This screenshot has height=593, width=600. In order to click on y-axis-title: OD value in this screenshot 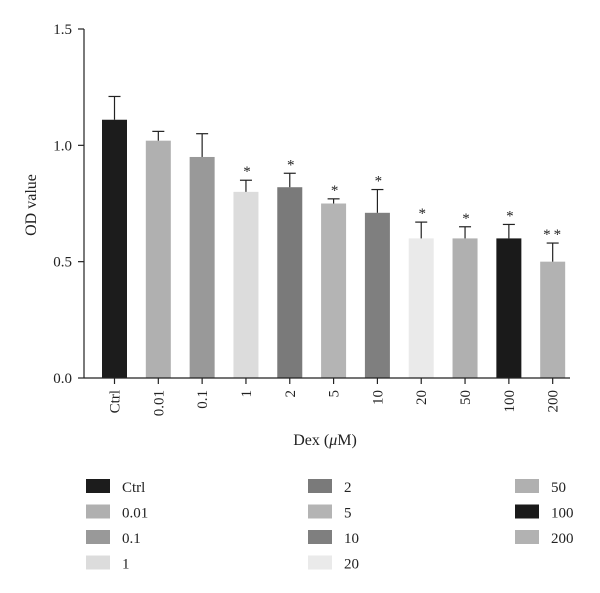, I will do `click(31, 205)`.